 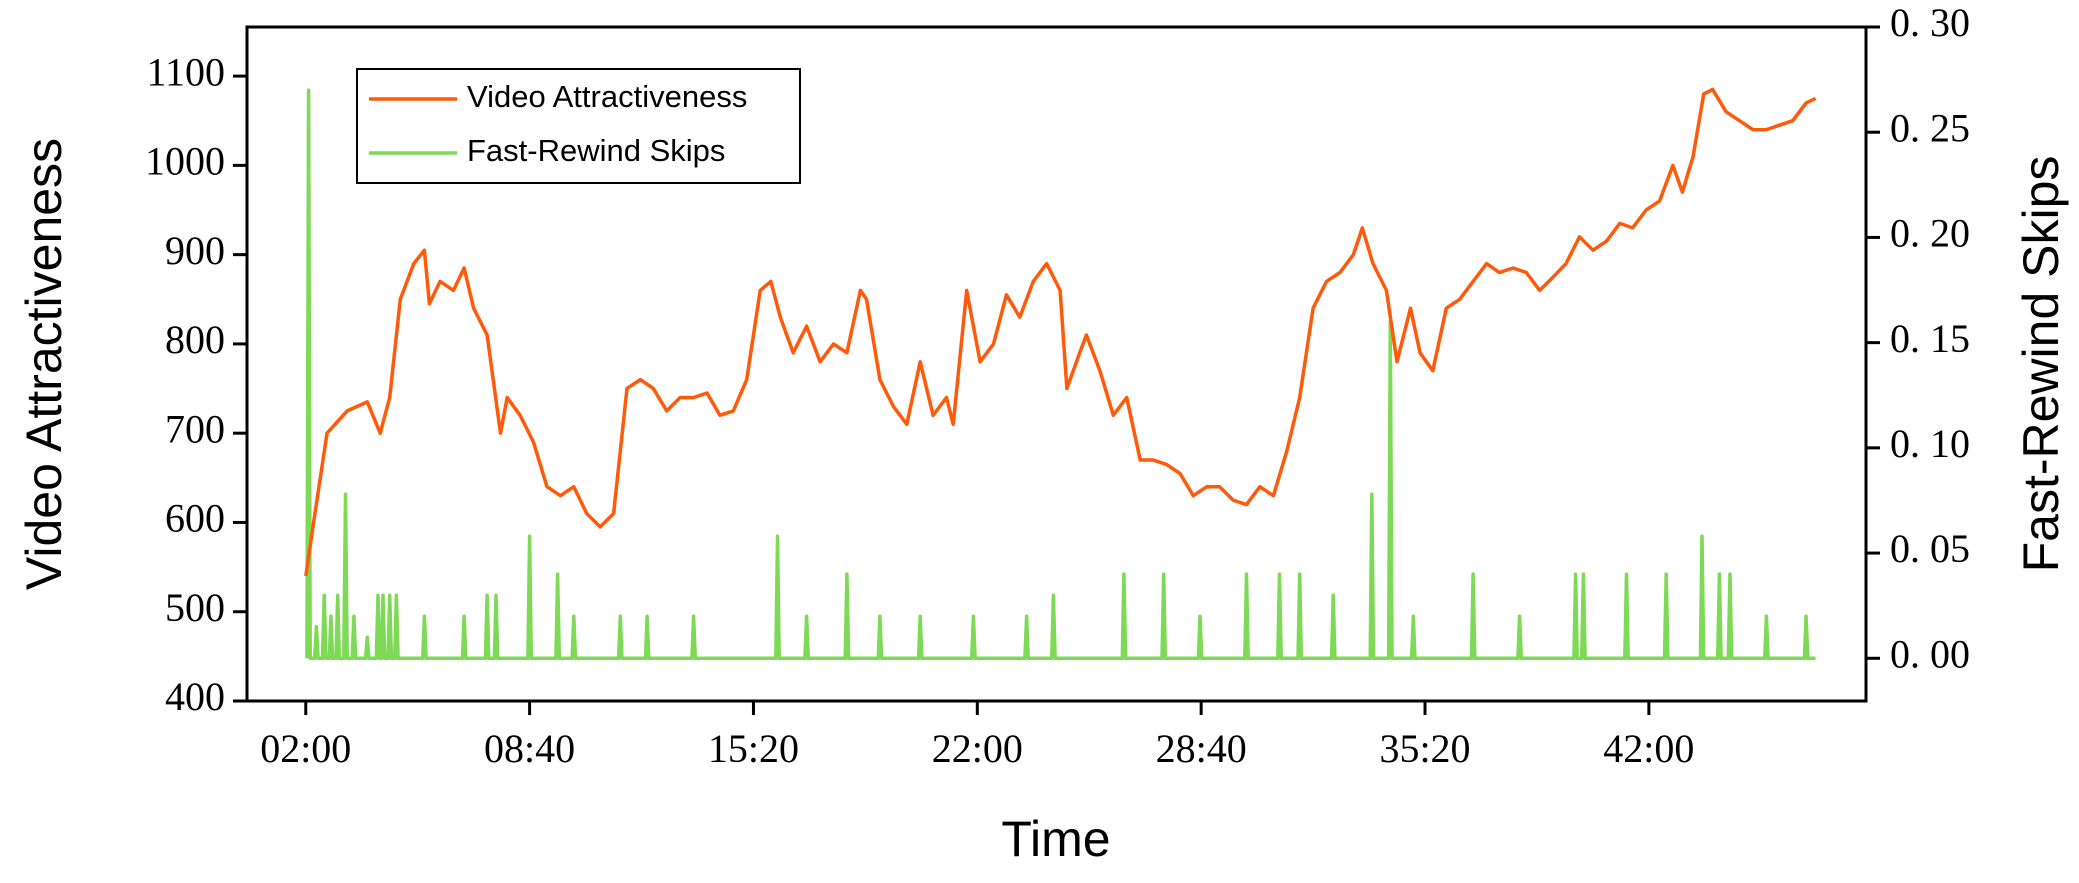 What do you see at coordinates (977, 748) in the screenshot?
I see `x-tick-label: 22:00` at bounding box center [977, 748].